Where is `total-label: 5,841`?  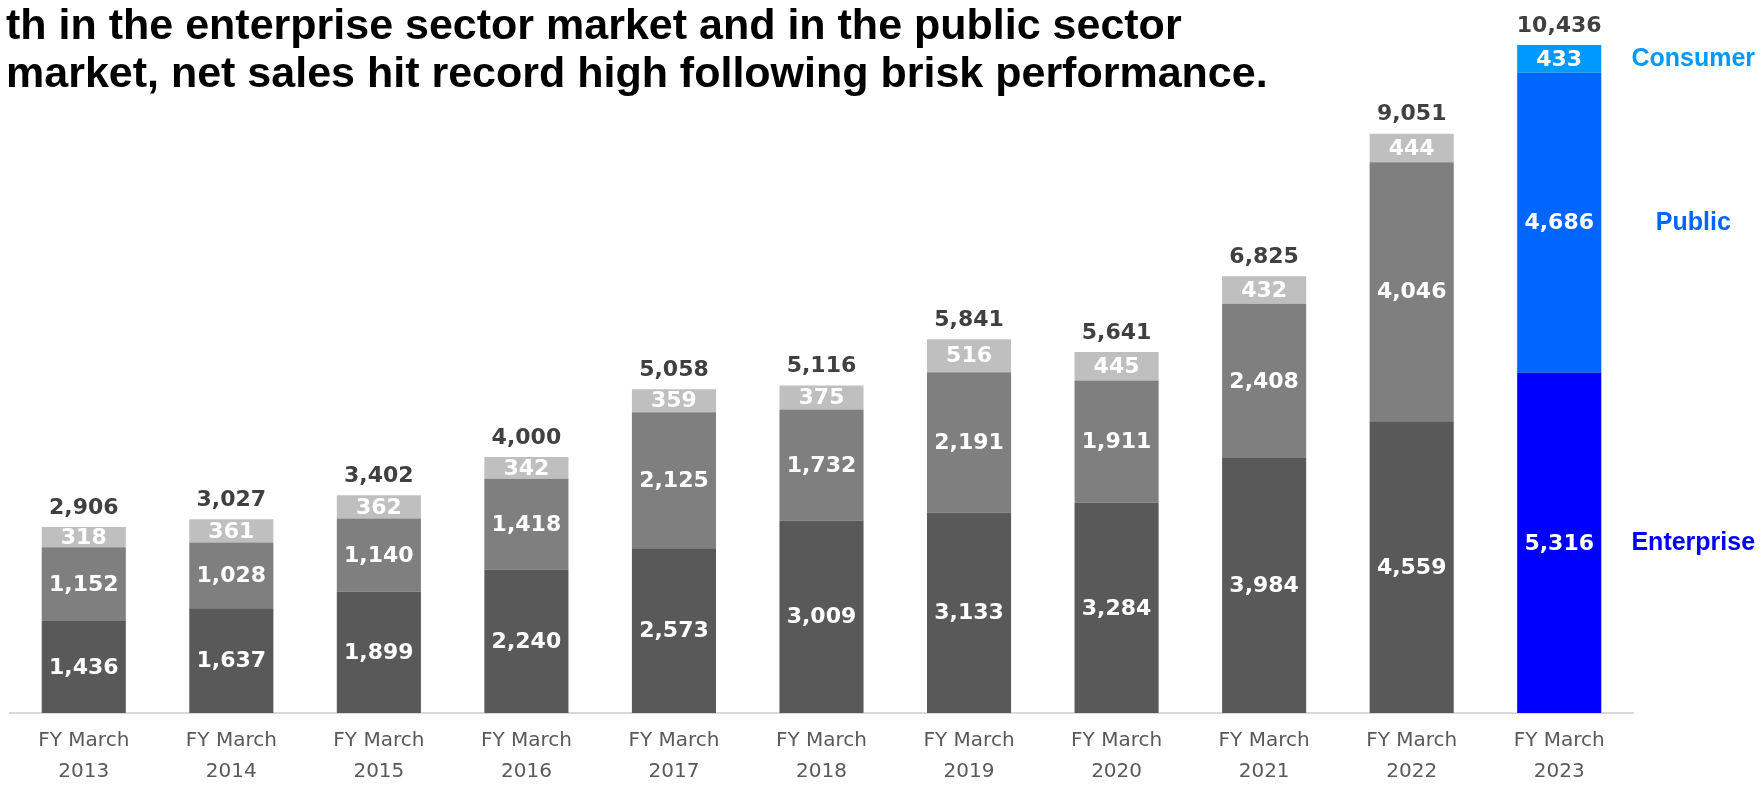
total-label: 5,841 is located at coordinates (969, 318).